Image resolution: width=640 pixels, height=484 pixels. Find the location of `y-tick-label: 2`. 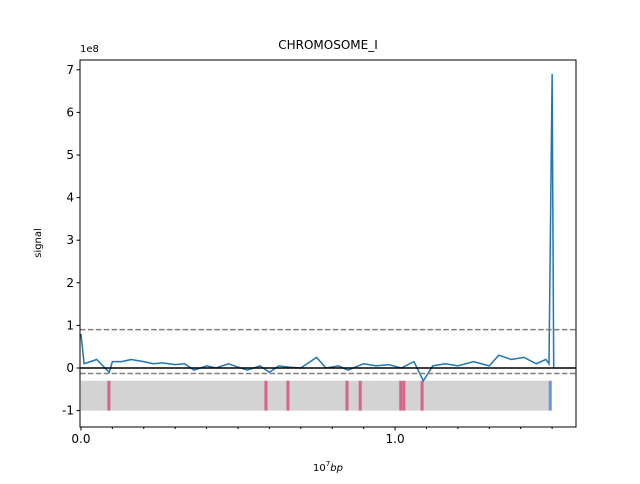

y-tick-label: 2 is located at coordinates (70, 283).